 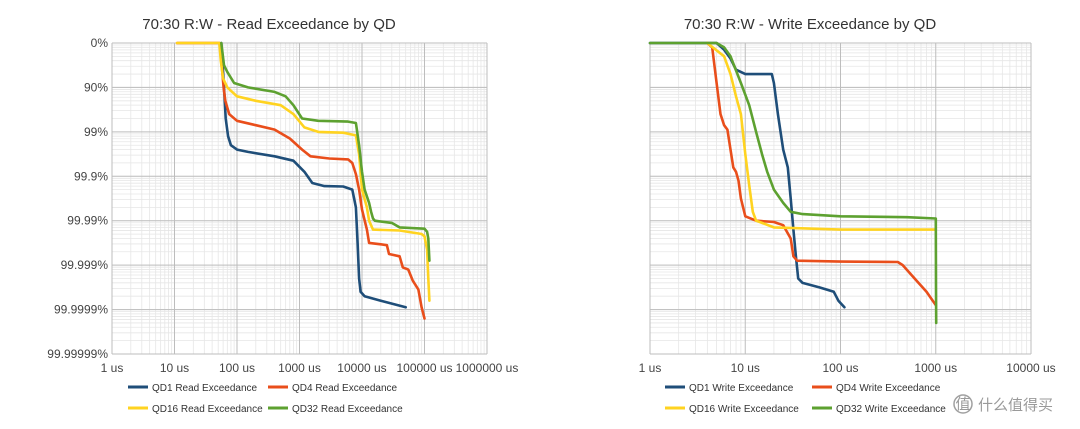 I want to click on watermark-text: 什么值得买, so click(x=1015, y=405).